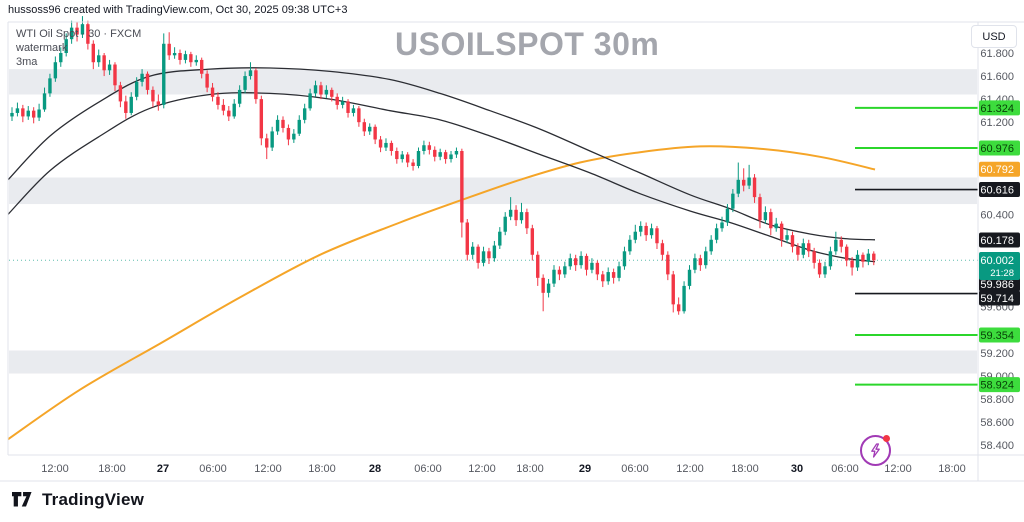  What do you see at coordinates (268, 469) in the screenshot?
I see `time-tick-label: 12:00` at bounding box center [268, 469].